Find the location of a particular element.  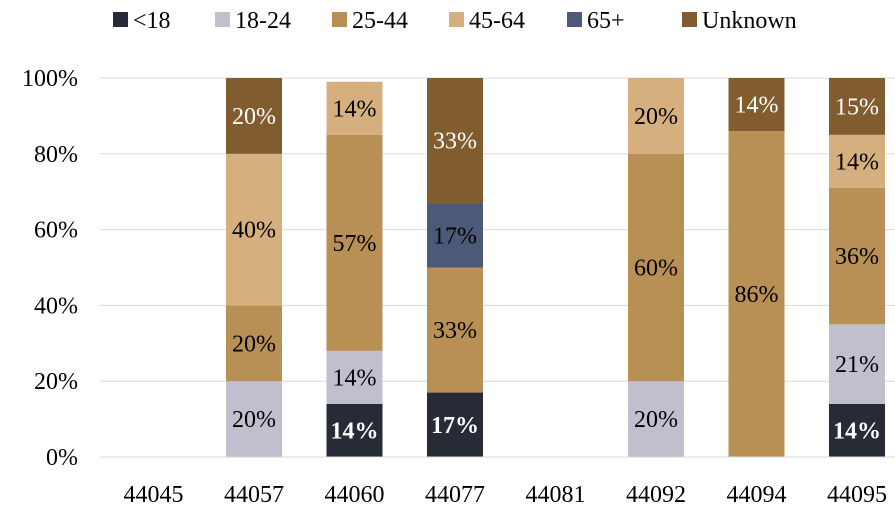

legend: <18 18-24 25-44 45-64 65+ Unknown is located at coordinates (455, 21).